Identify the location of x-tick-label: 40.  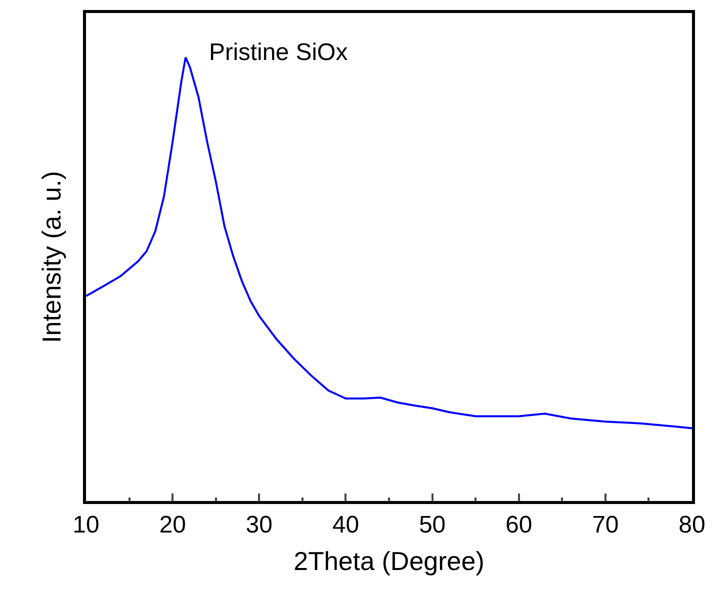
(346, 525).